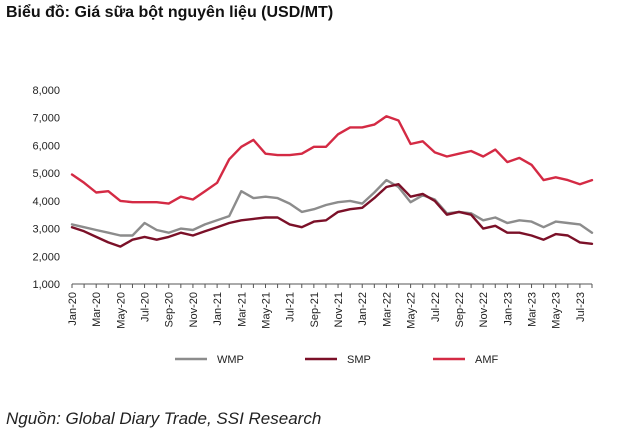  I want to click on series-line-smp, so click(332, 215).